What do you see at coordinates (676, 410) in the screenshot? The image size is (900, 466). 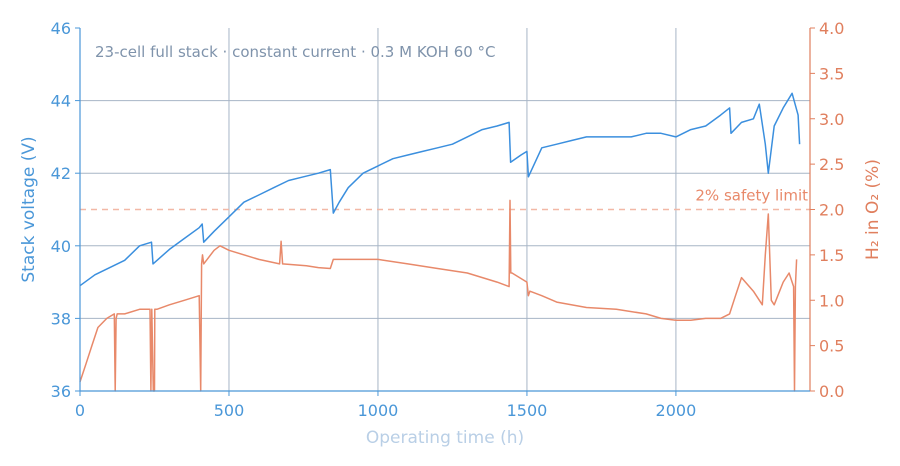 I see `x-tick-label: 2000` at bounding box center [676, 410].